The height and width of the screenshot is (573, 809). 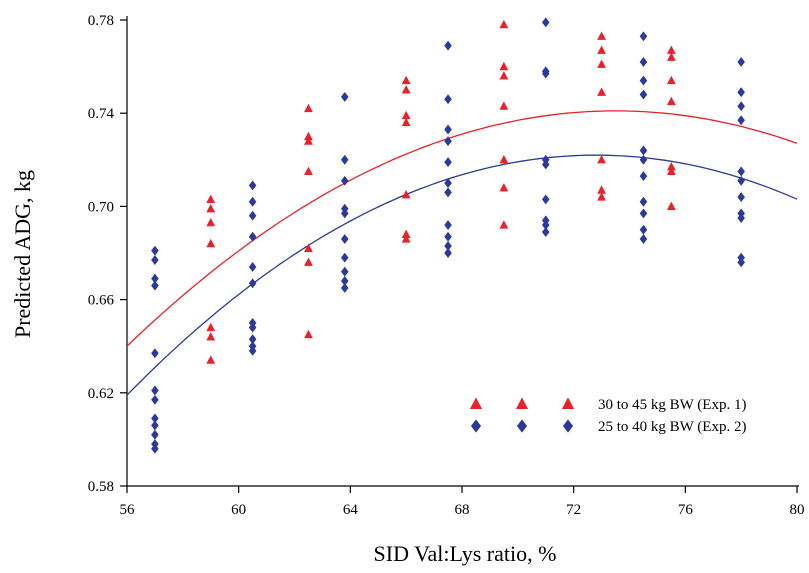 What do you see at coordinates (476, 426) in the screenshot?
I see `legend-marker-diamond` at bounding box center [476, 426].